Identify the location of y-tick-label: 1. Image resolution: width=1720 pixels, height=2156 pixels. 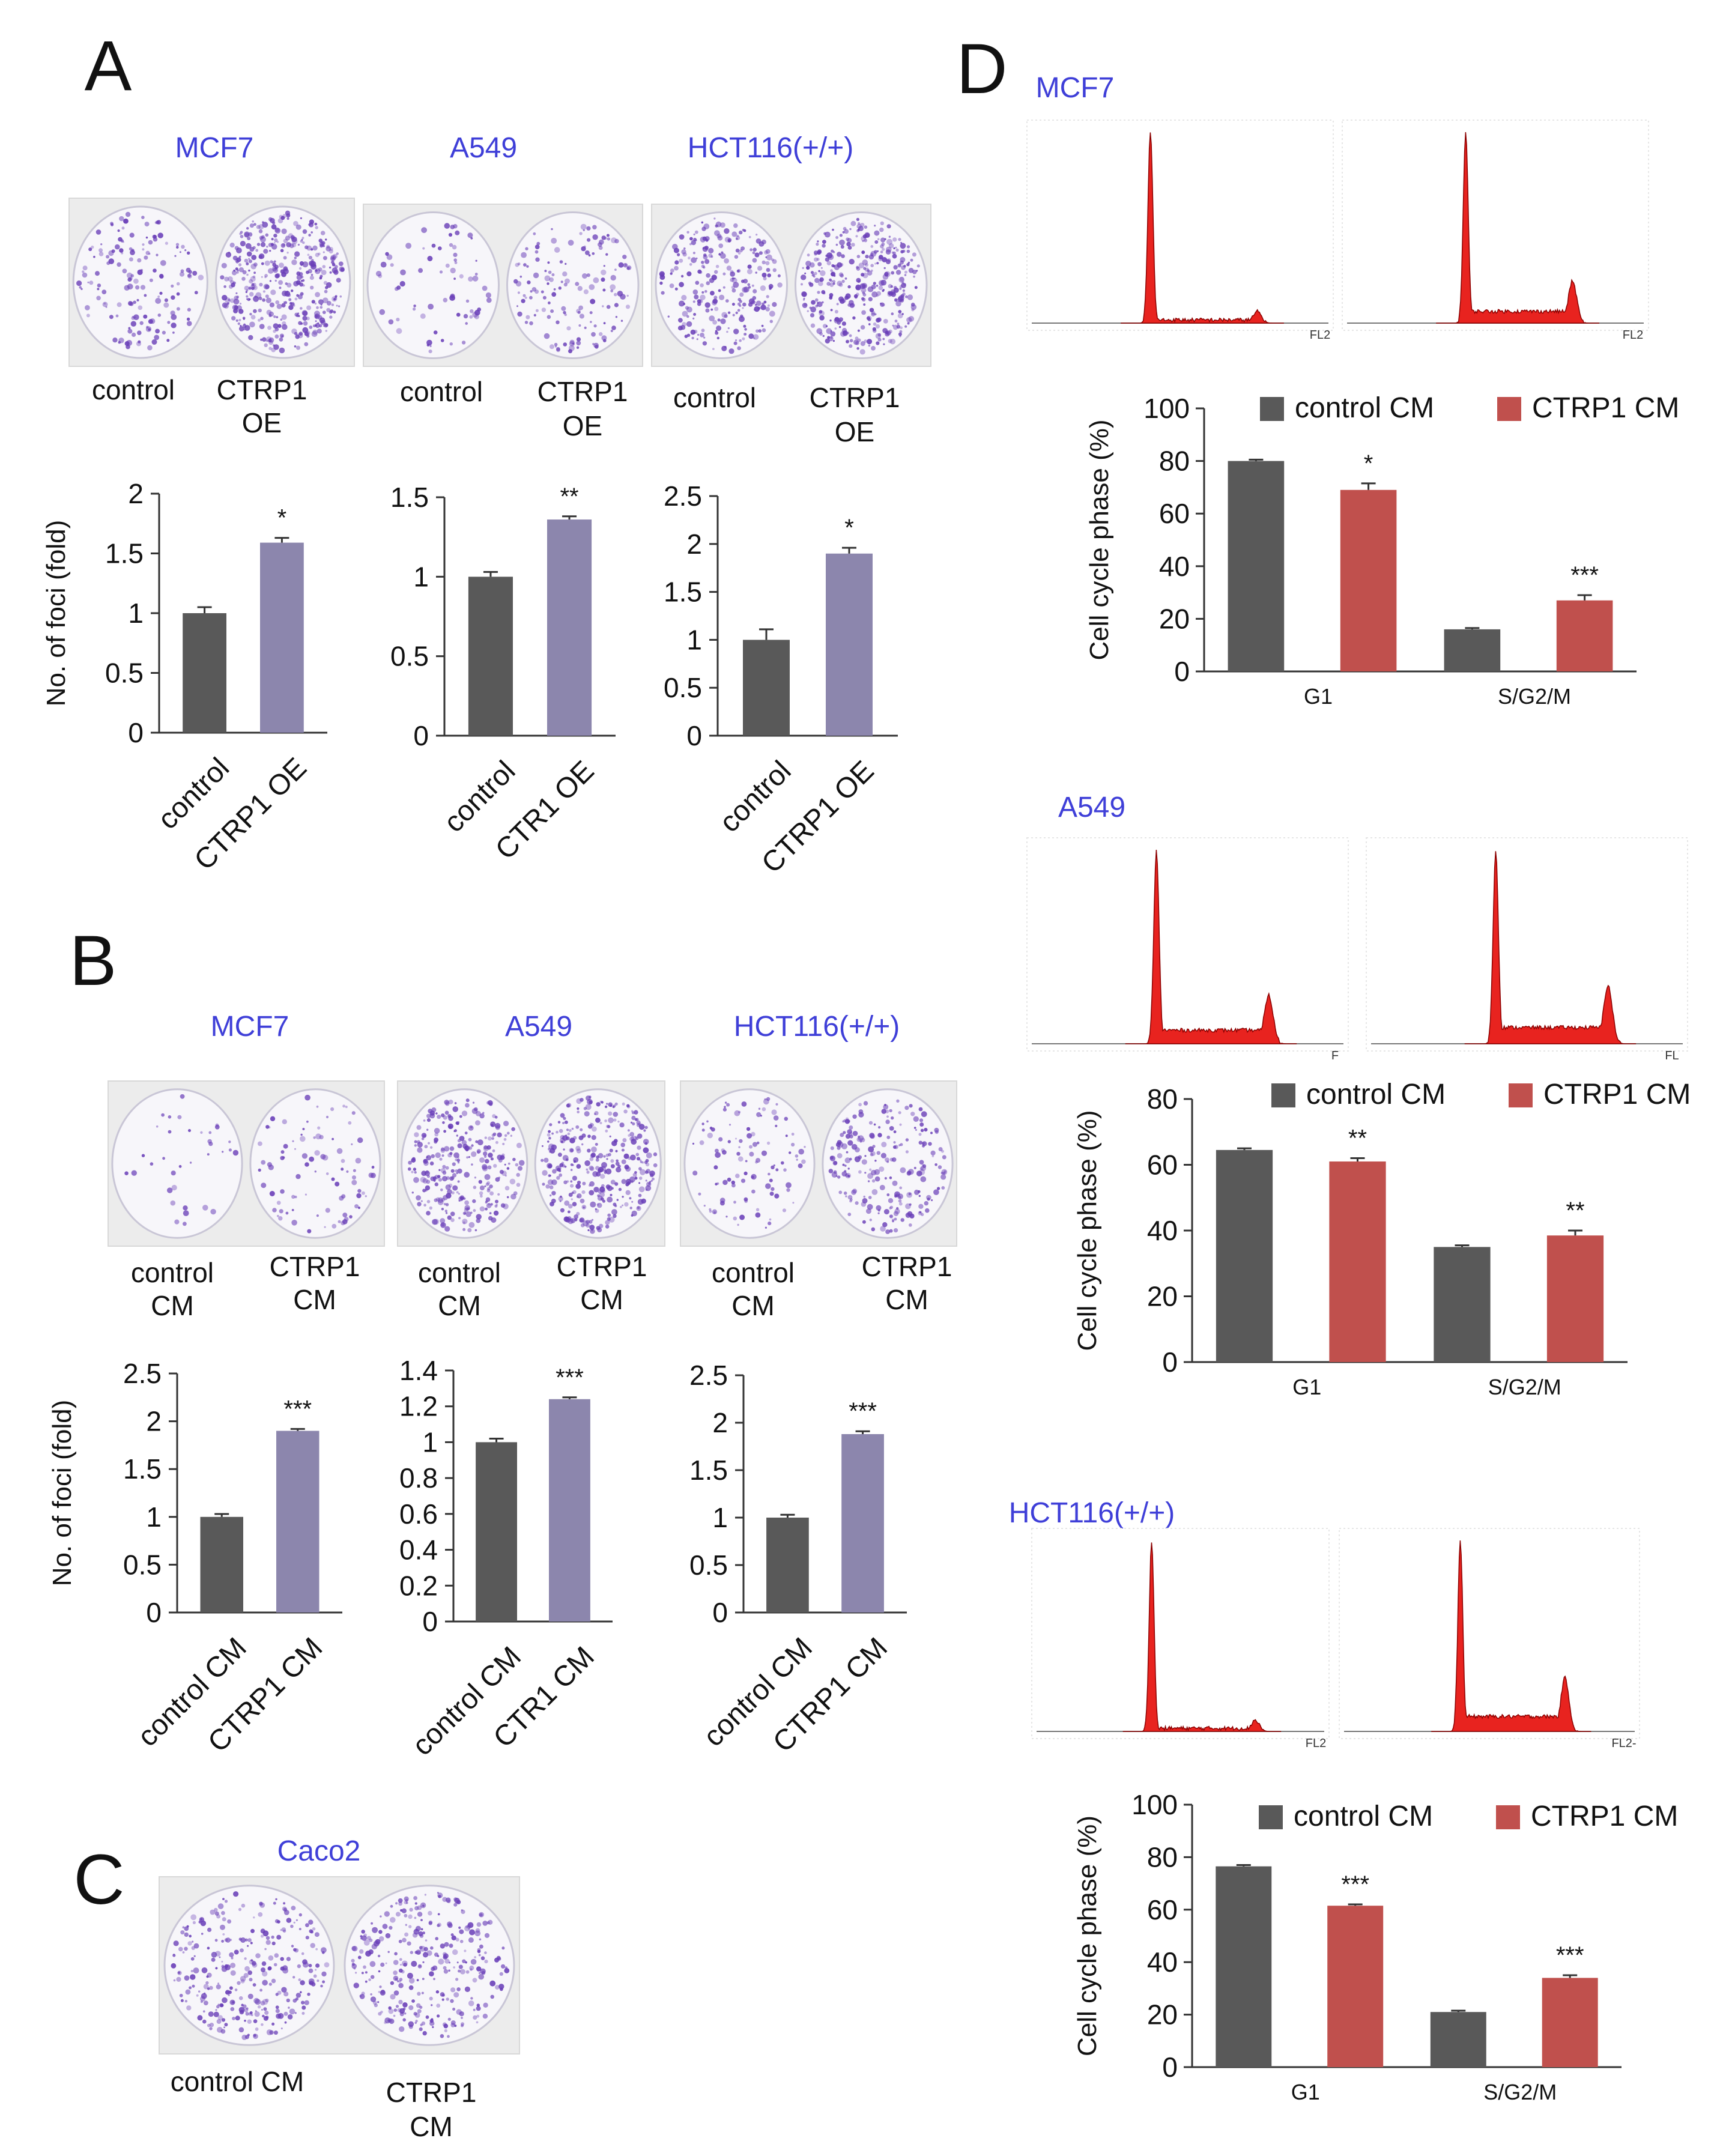
(720, 1517).